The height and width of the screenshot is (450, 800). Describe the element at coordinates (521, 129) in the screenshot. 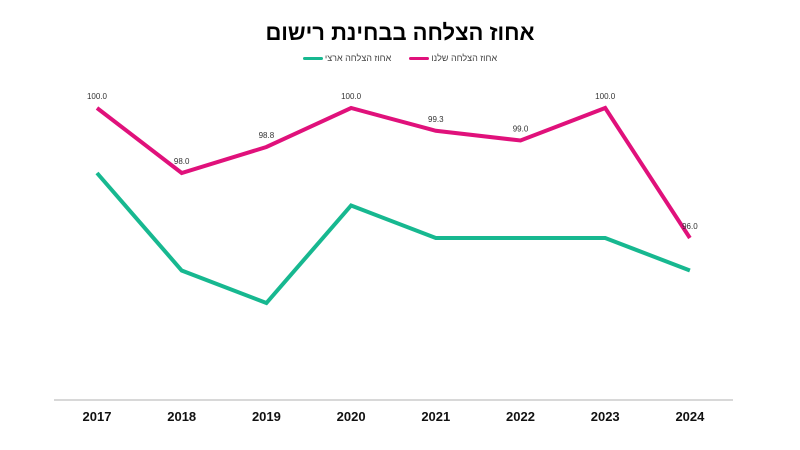

I see `data-label: 99.0` at that location.